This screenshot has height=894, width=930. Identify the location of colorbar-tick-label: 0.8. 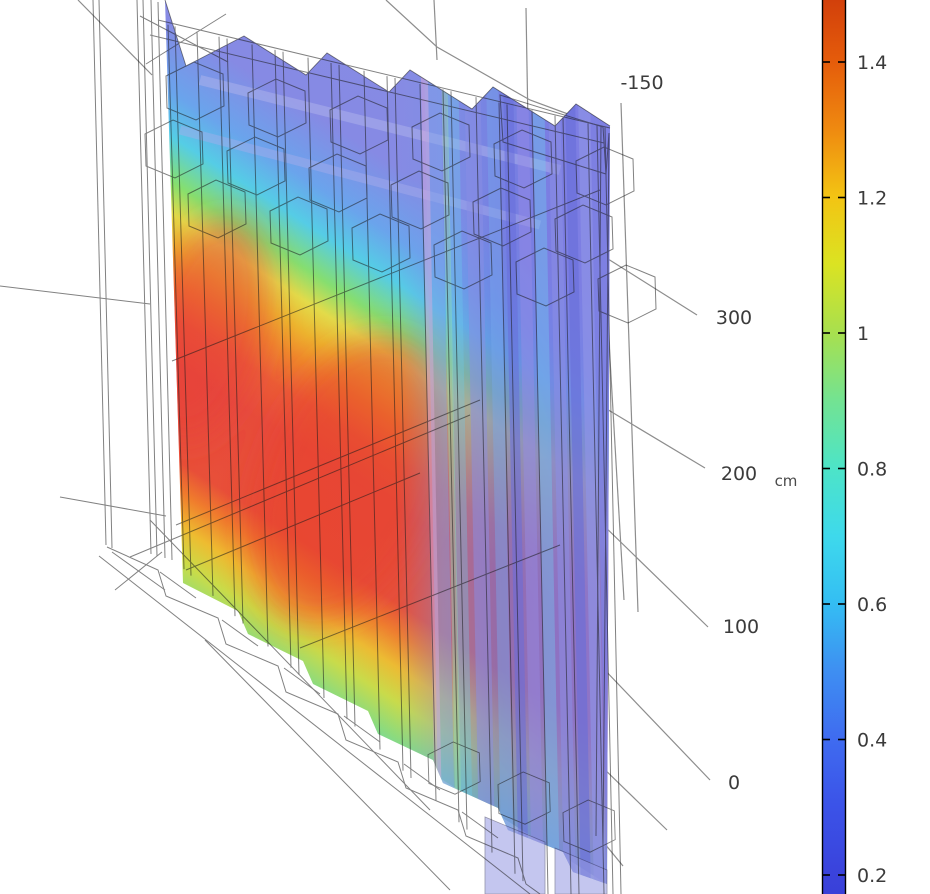
(872, 470).